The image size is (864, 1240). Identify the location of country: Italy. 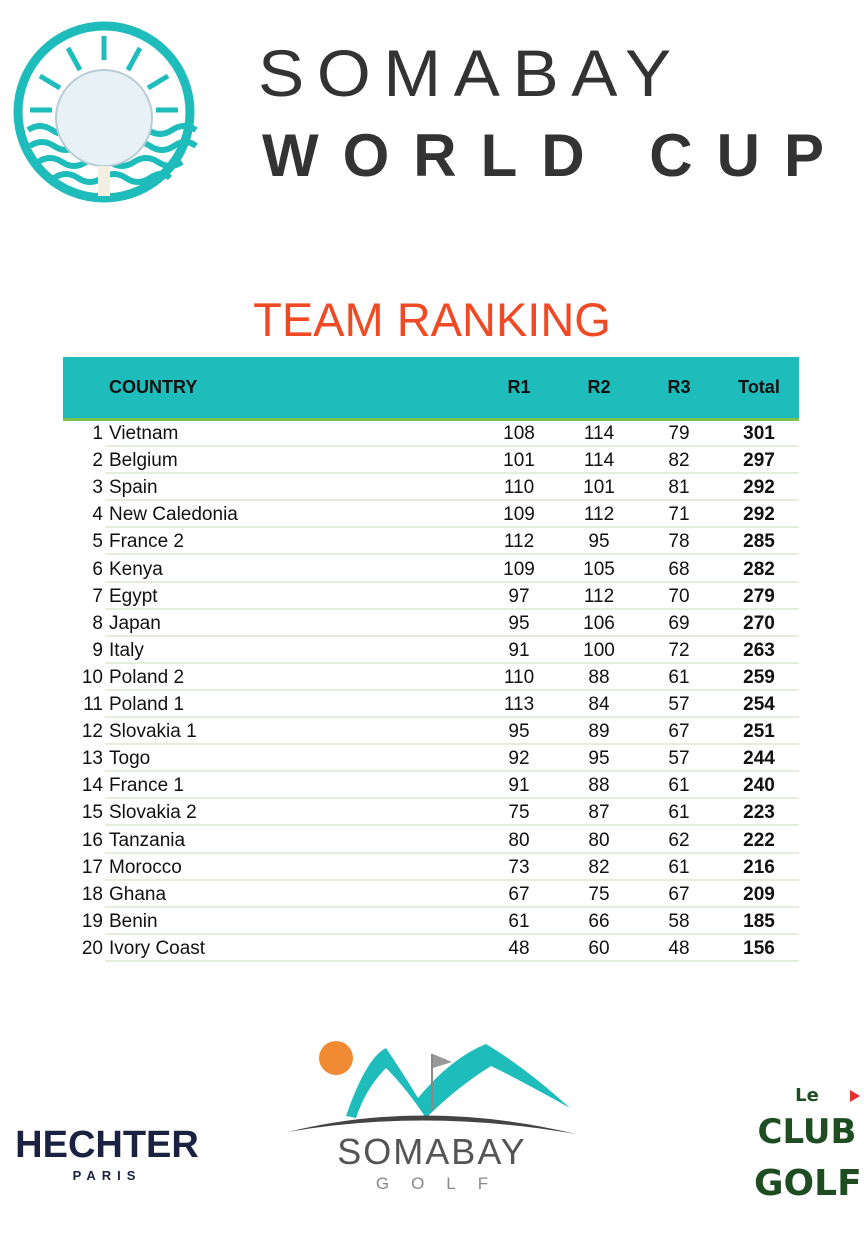
(126, 650).